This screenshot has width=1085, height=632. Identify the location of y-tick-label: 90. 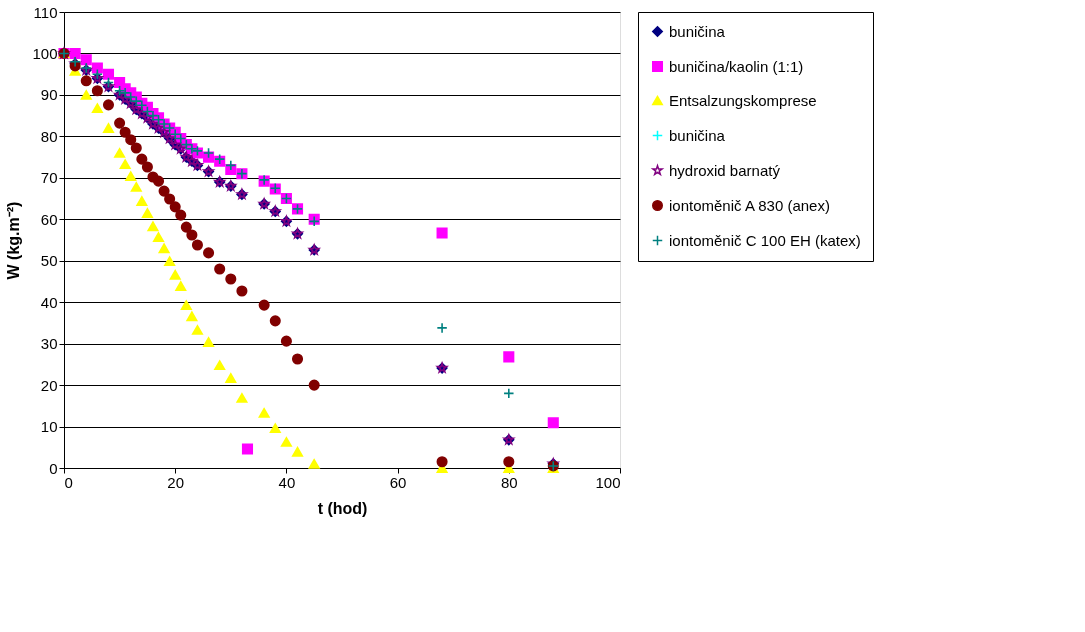
(49, 95).